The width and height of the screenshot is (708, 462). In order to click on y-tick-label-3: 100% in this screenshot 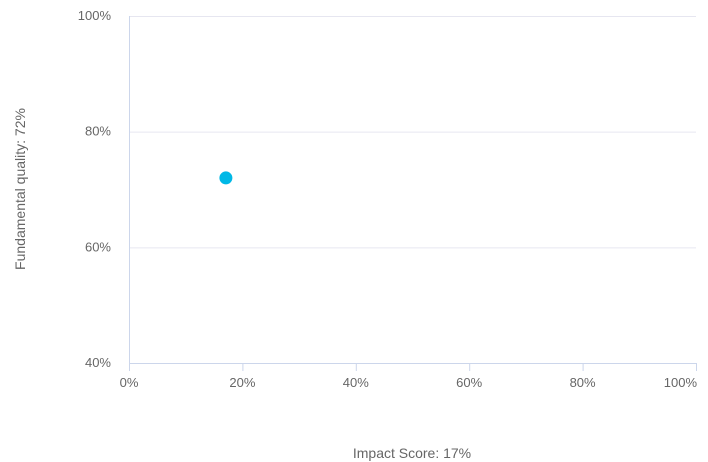, I will do `click(95, 15)`.